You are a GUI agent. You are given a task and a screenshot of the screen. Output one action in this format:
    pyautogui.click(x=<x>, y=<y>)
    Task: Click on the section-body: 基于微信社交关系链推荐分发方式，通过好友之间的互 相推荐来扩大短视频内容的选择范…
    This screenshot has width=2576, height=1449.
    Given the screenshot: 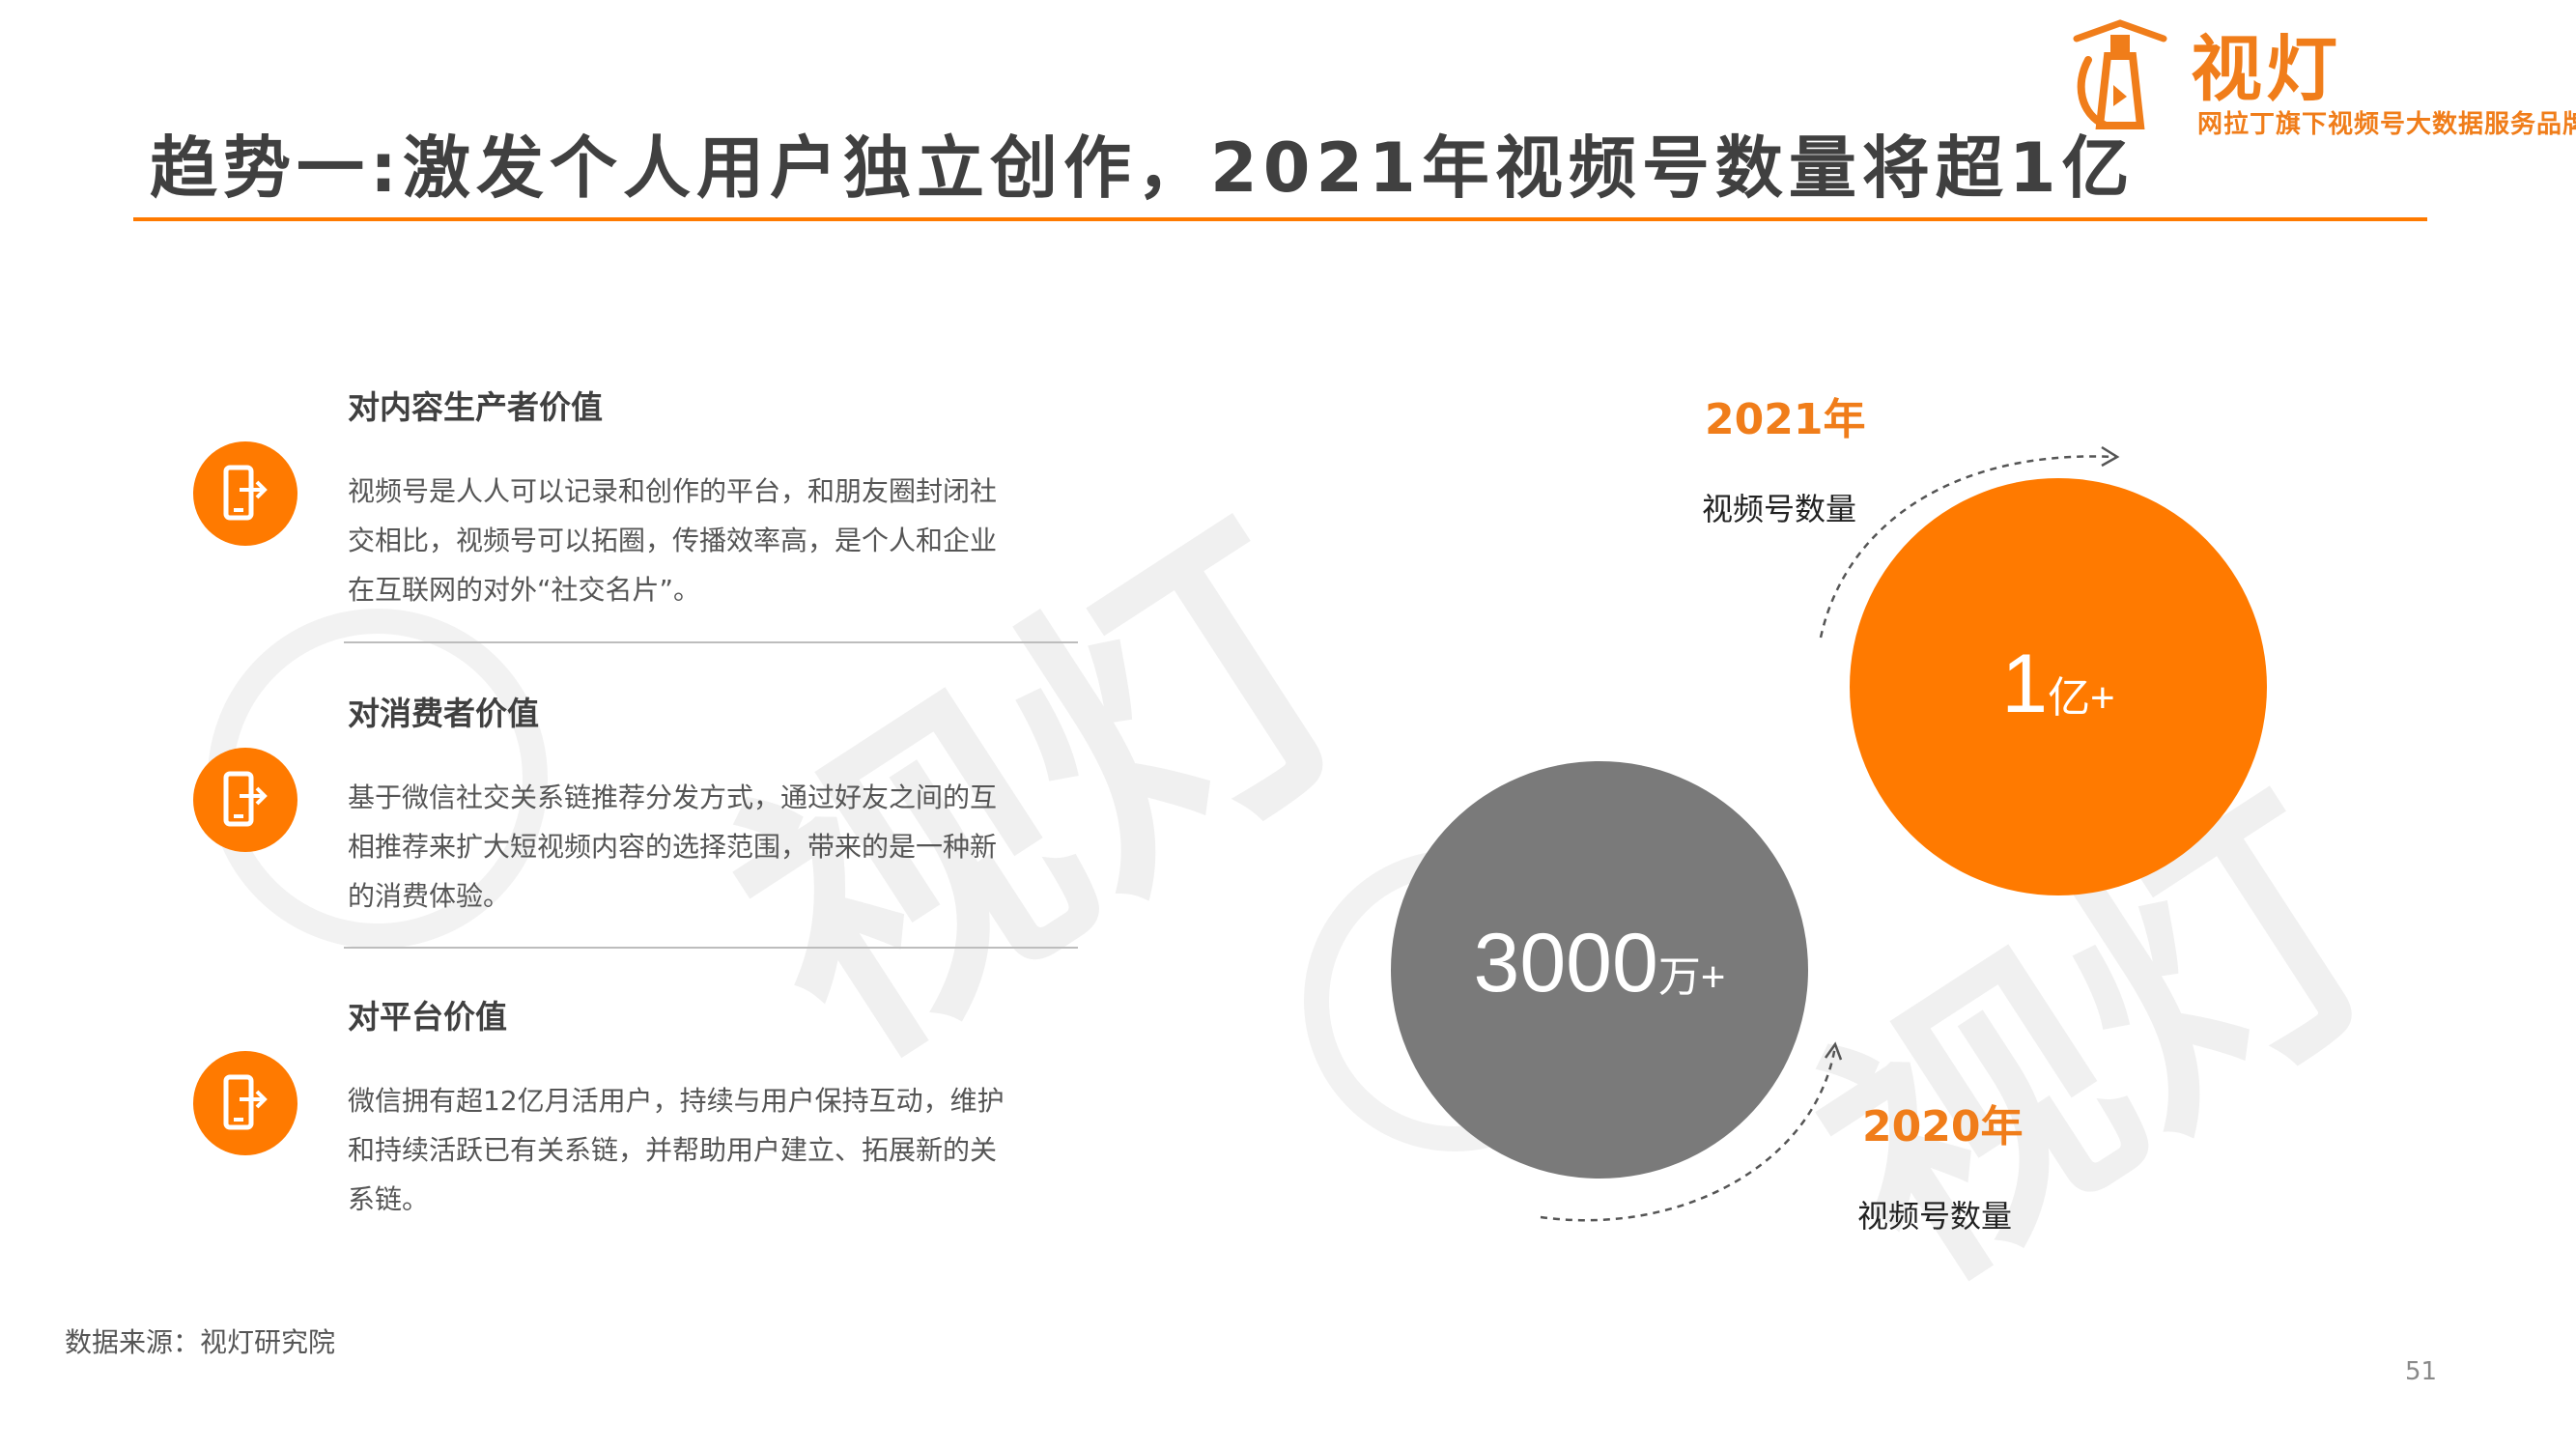 What is the action you would take?
    pyautogui.click(x=773, y=847)
    